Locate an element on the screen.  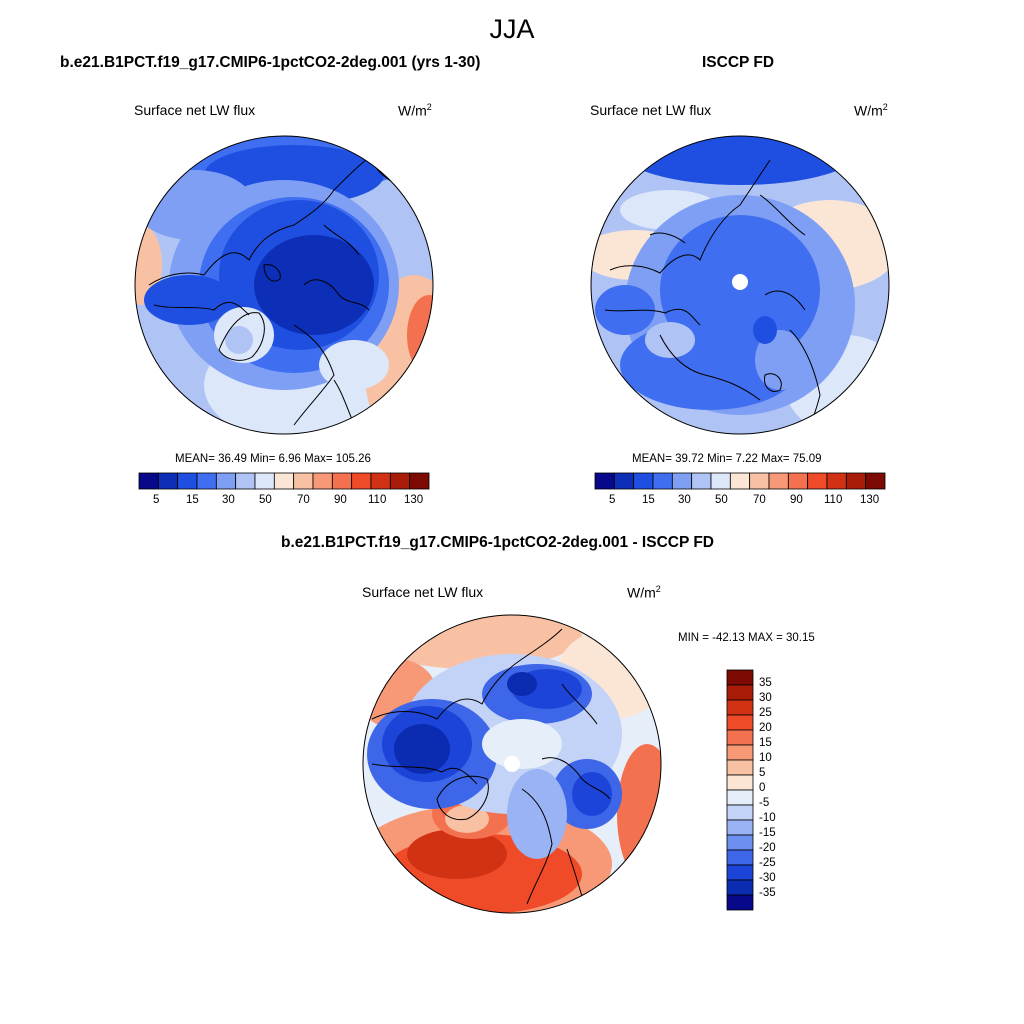
panel-obs-cb-tick: 130 is located at coordinates (870, 500).